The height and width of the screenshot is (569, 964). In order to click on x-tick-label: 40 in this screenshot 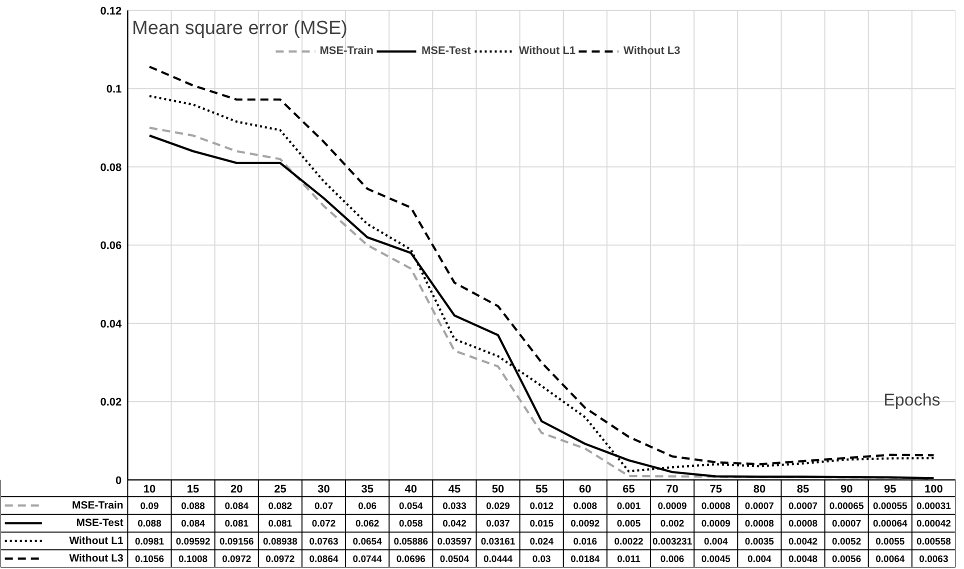, I will do `click(411, 489)`.